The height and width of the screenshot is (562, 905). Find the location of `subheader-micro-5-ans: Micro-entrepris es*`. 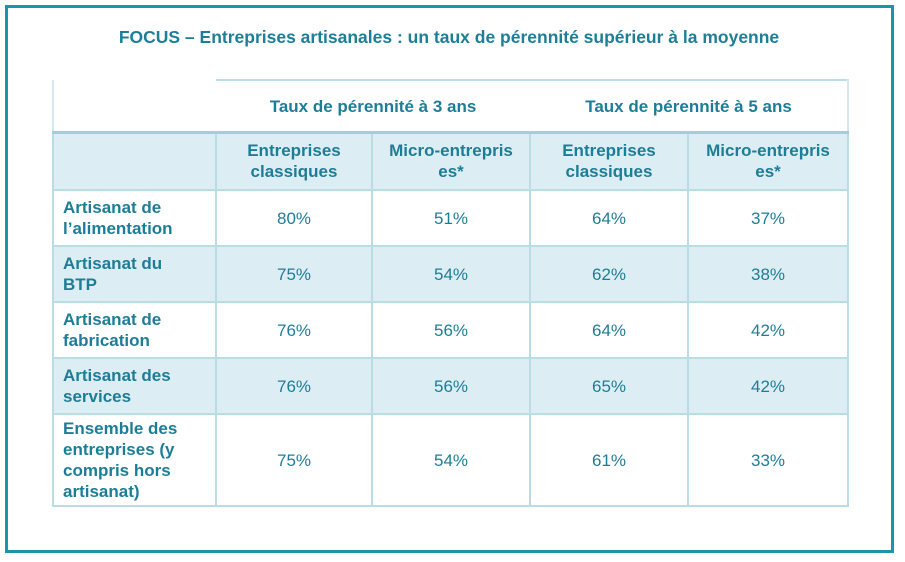

subheader-micro-5-ans: Micro-entrepris es* is located at coordinates (768, 161).